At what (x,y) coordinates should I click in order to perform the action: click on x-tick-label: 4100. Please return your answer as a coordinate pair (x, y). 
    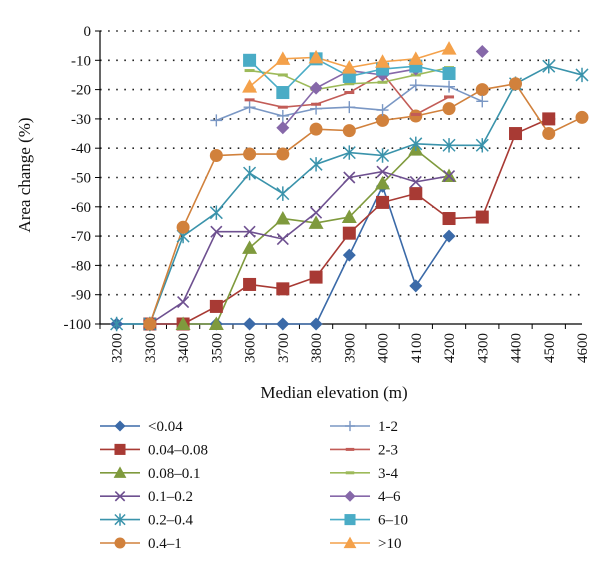
    Looking at the image, I should click on (417, 348).